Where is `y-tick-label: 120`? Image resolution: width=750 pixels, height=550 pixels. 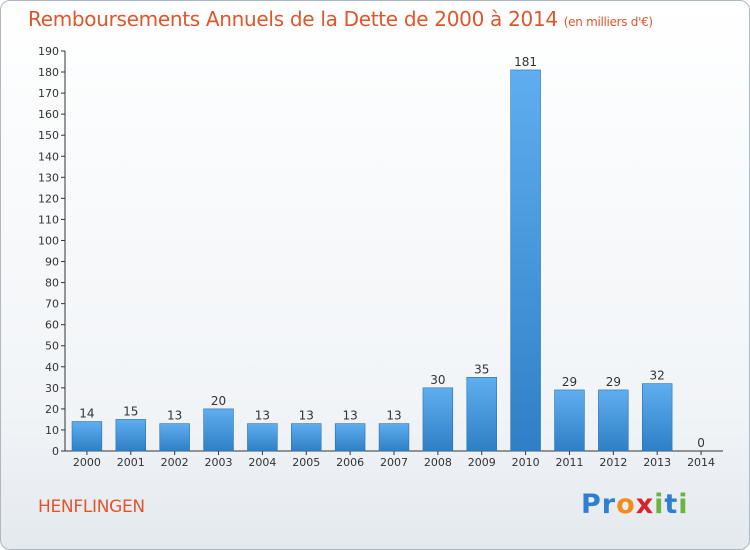
y-tick-label: 120 is located at coordinates (48, 198).